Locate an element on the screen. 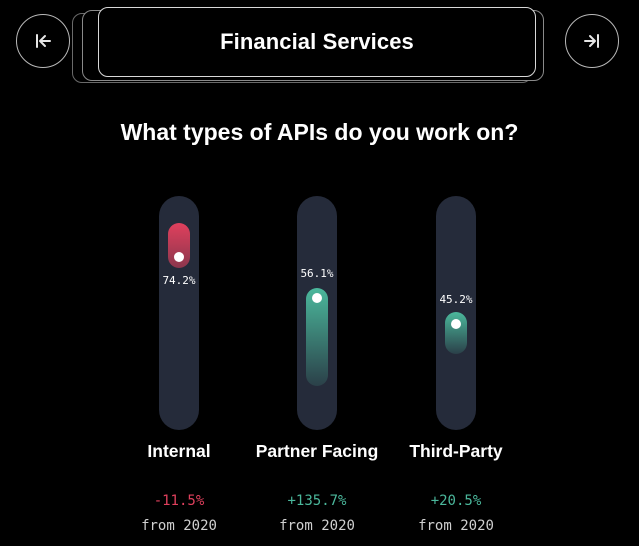 This screenshot has height=546, width=639. question-heading: What types of APIs do you work on? is located at coordinates (319, 132).